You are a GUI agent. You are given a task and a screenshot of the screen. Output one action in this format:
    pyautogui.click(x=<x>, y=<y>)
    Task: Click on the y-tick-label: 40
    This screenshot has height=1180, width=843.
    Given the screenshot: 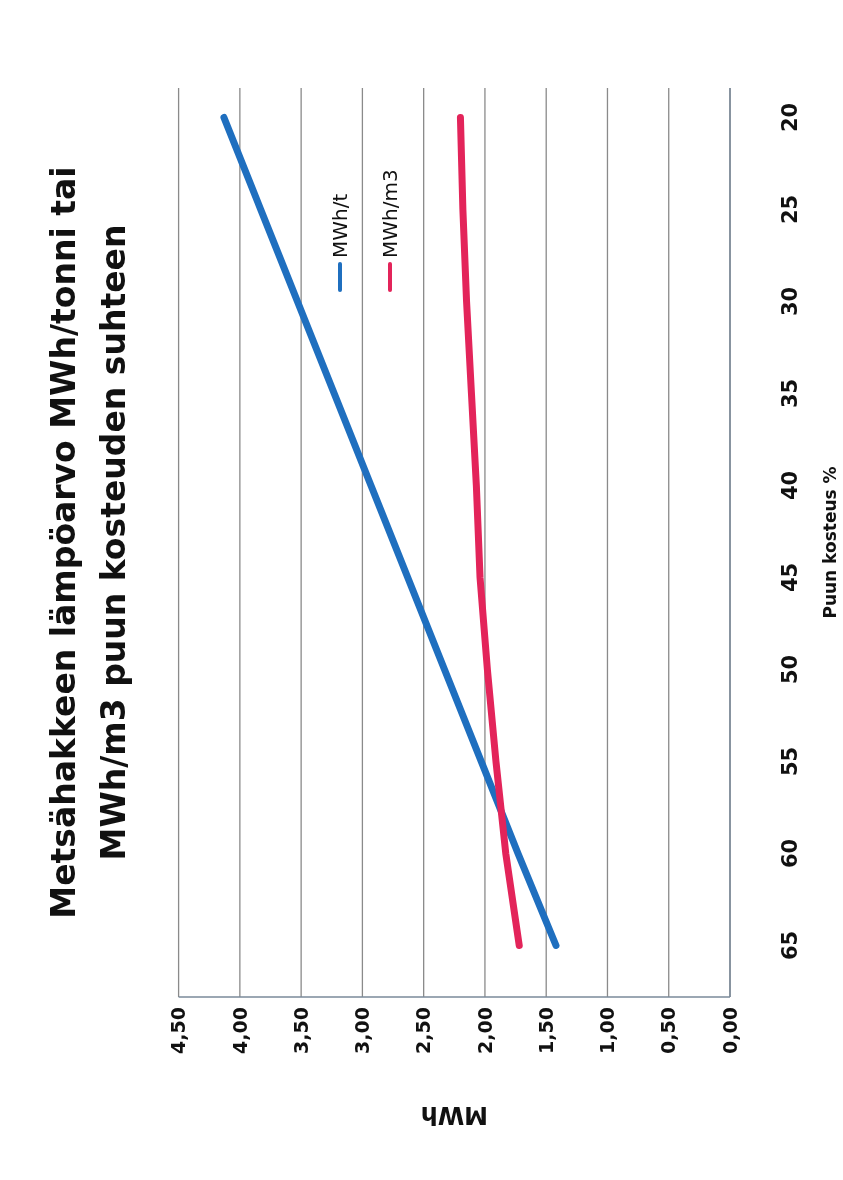 What is the action you would take?
    pyautogui.click(x=790, y=485)
    